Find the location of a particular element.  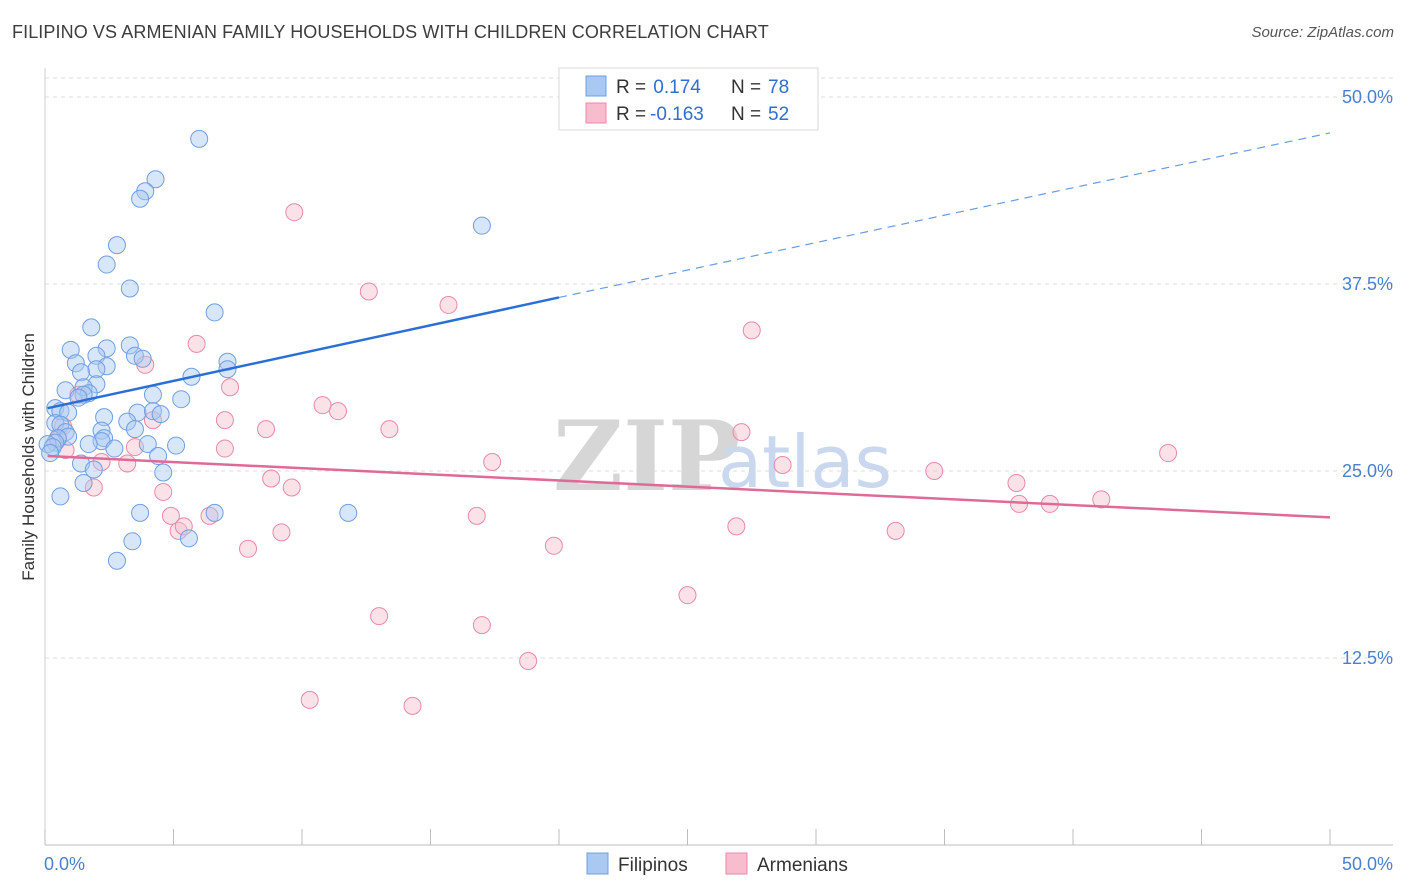

y-axis-label: Family Households with Children is located at coordinates (28, 457).